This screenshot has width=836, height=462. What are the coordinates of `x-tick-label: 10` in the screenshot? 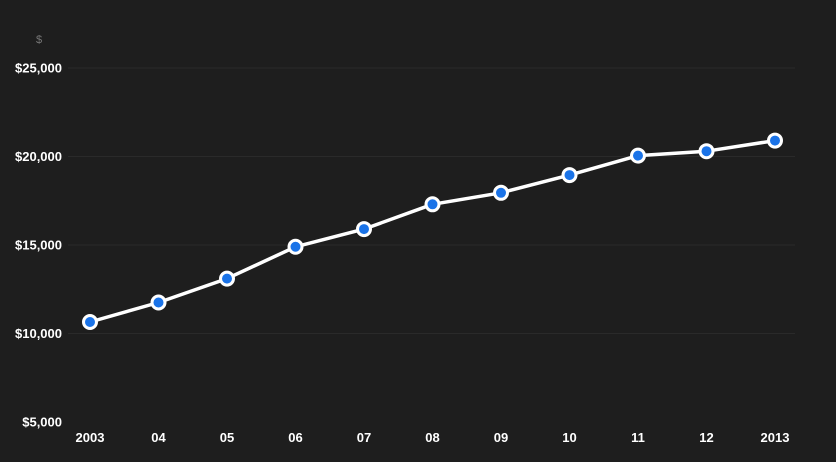 It's located at (569, 437).